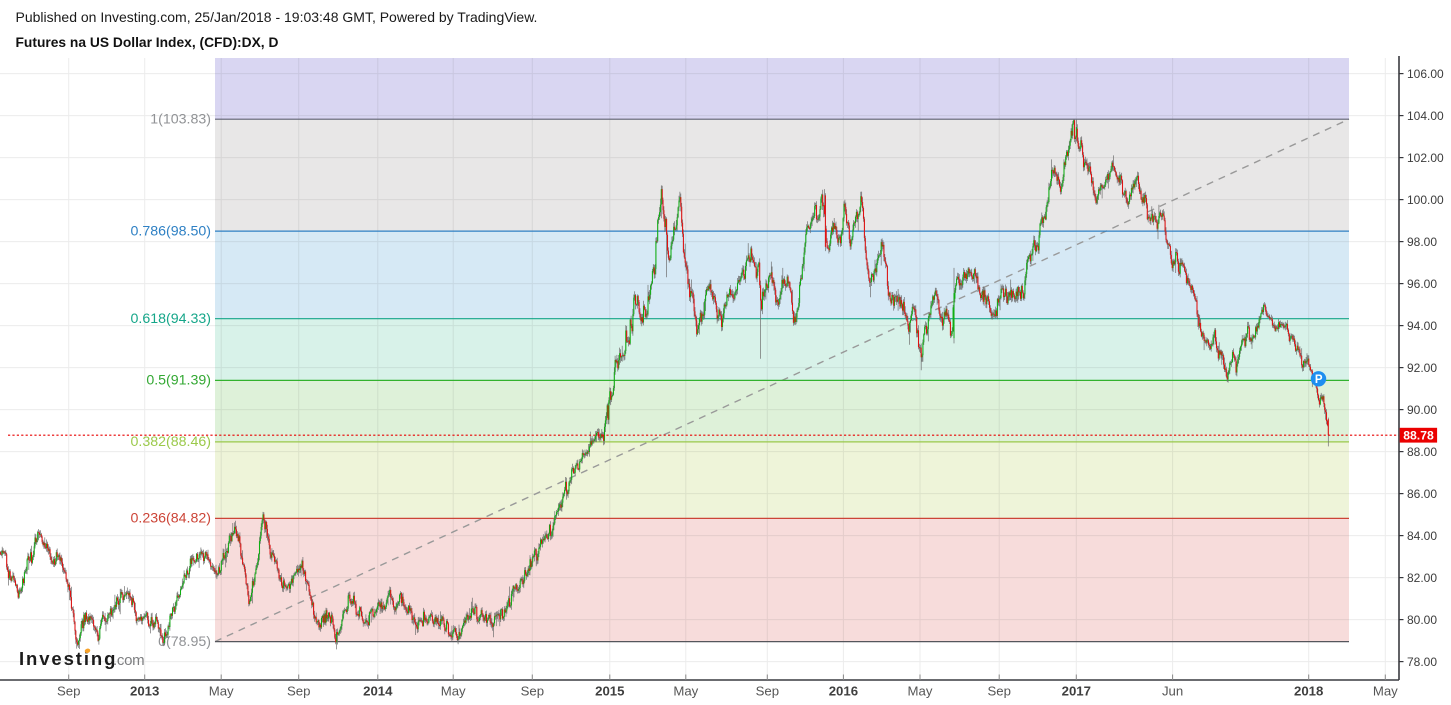 This screenshot has height=705, width=1451. I want to click on svg-text: Investing, so click(68, 658).